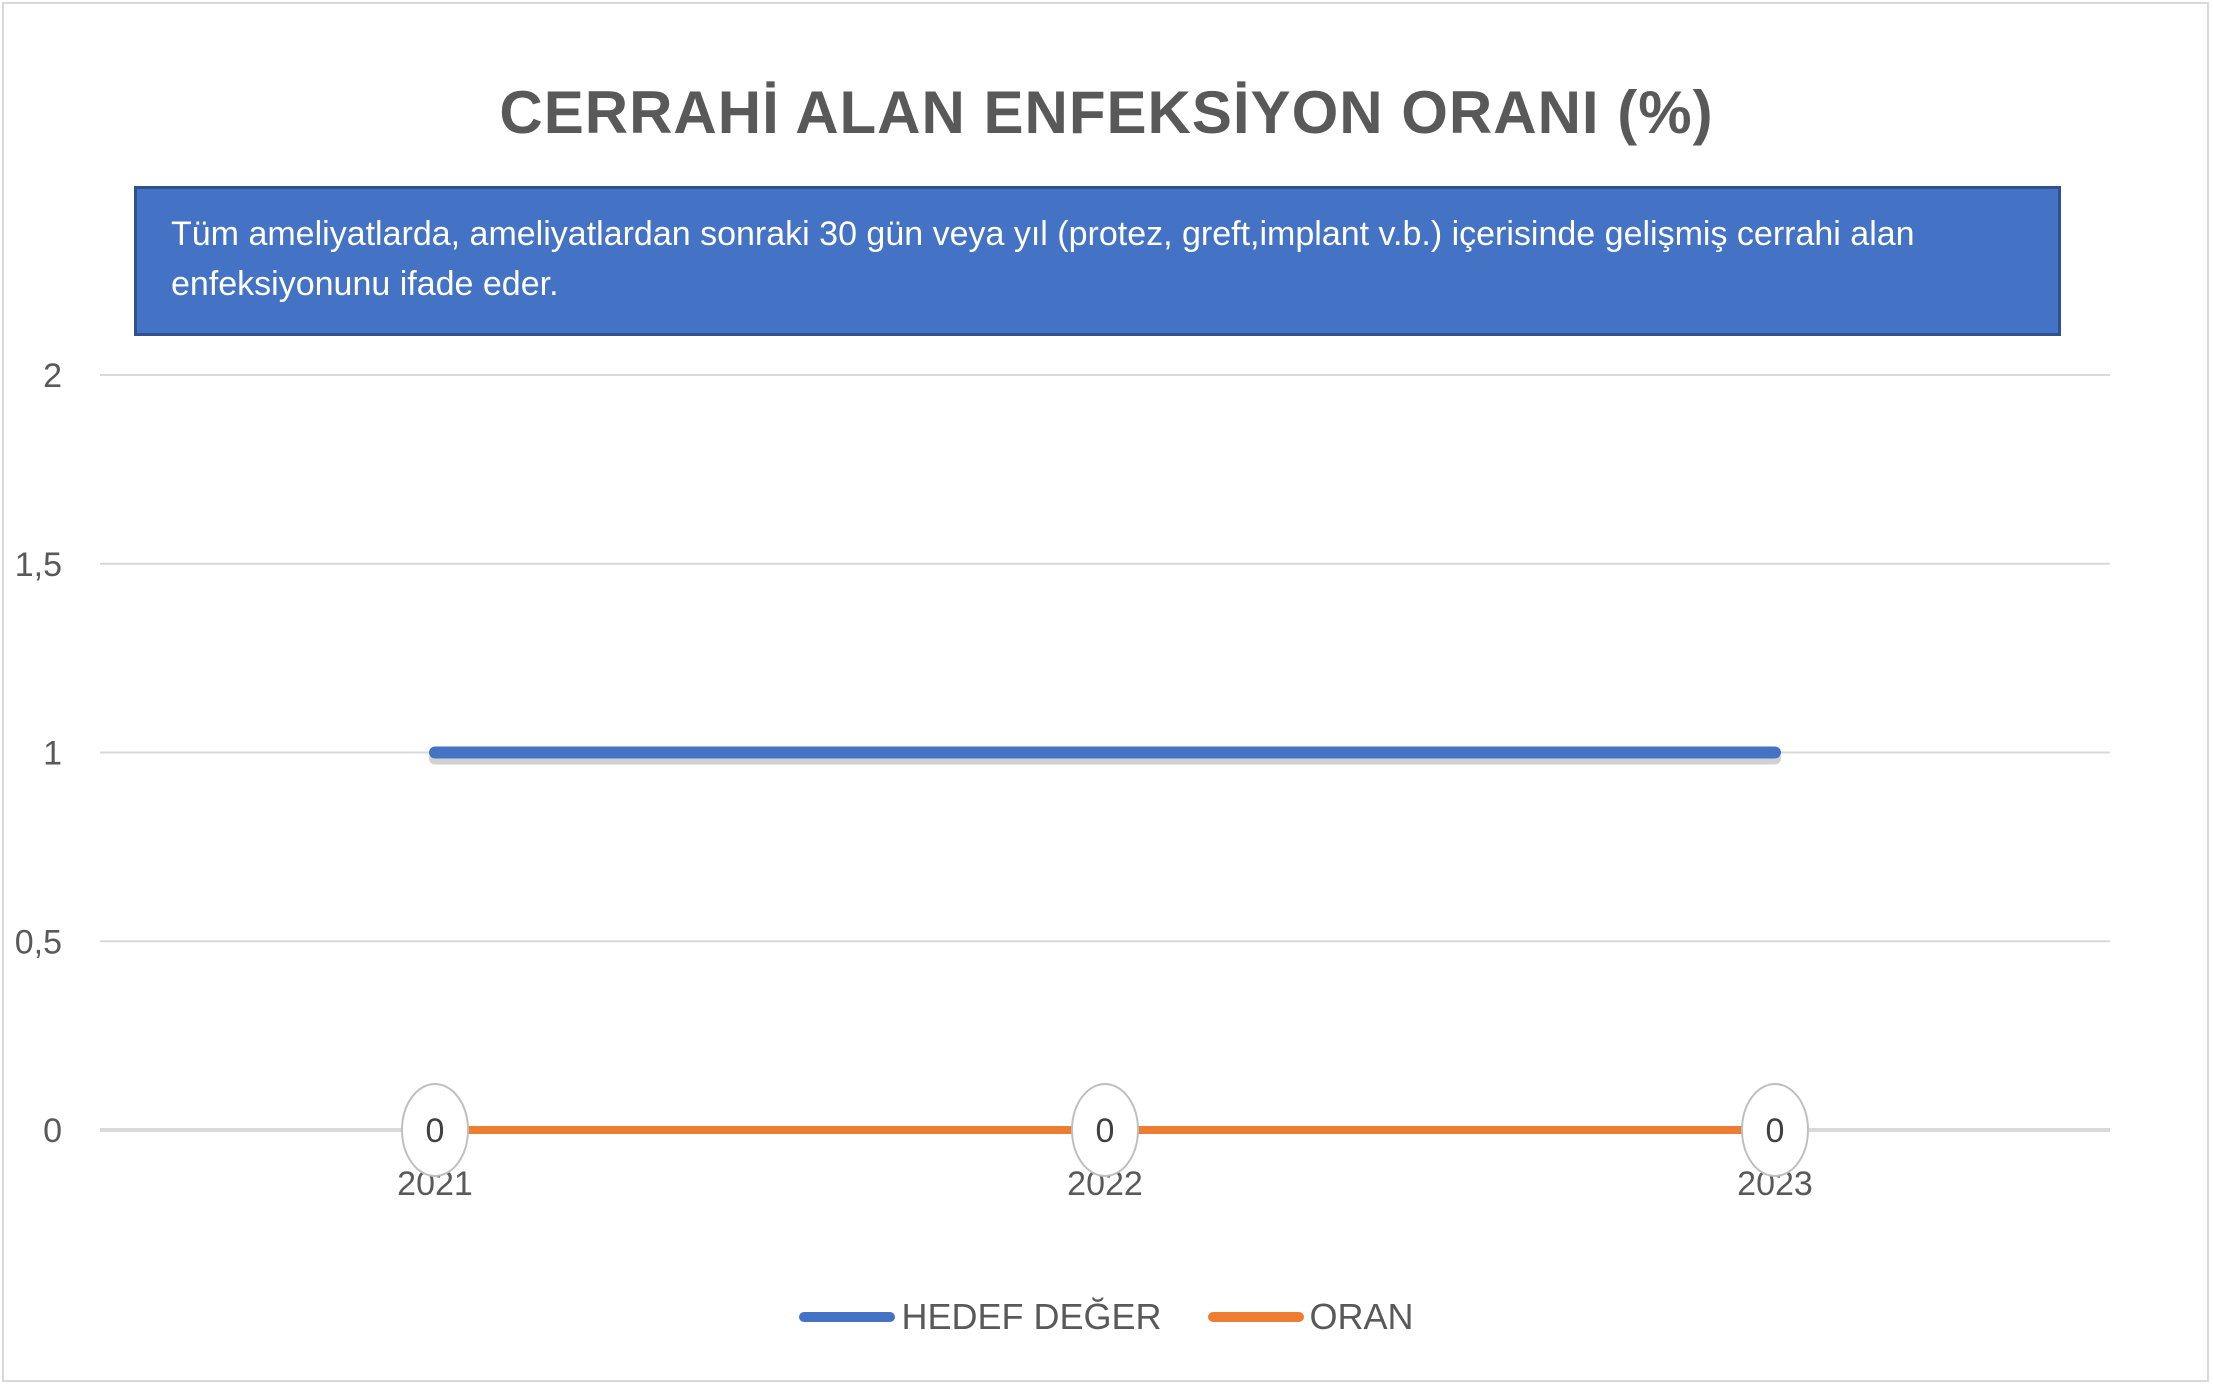  What do you see at coordinates (1105, 1184) in the screenshot?
I see `x-axis-ticks: 2021 2022 2023` at bounding box center [1105, 1184].